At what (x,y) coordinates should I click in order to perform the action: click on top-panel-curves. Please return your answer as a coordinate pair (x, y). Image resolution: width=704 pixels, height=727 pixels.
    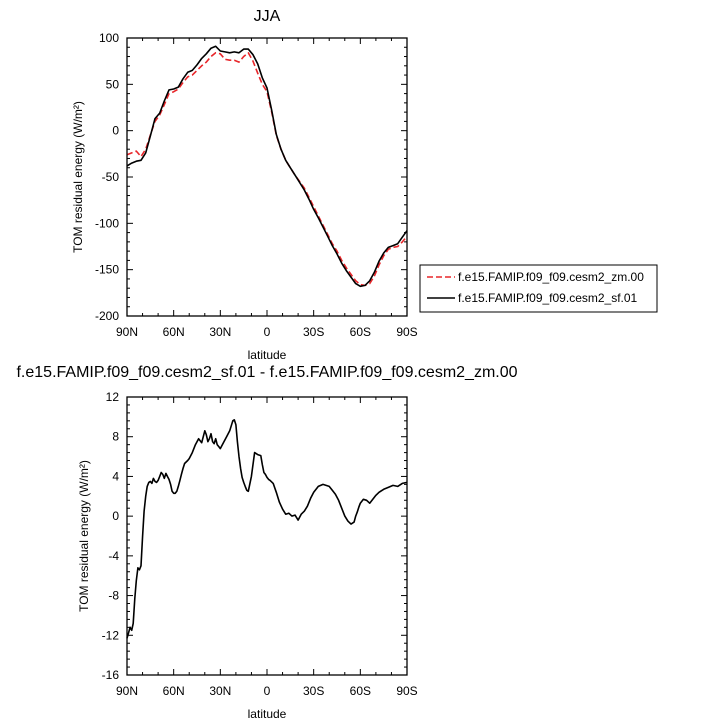
    Looking at the image, I should click on (267, 166).